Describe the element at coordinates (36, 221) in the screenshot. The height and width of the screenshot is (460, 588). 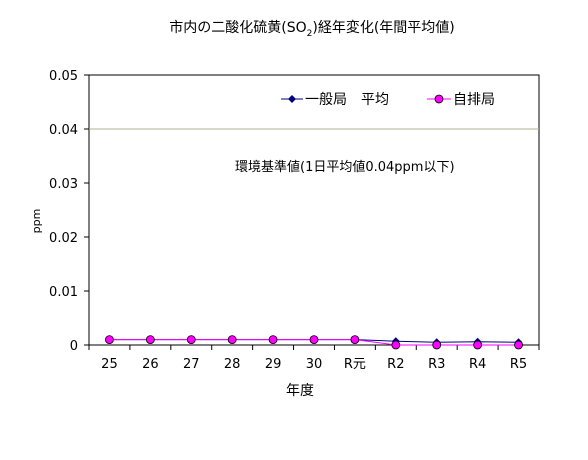
I see `y-axis-label: ppm` at that location.